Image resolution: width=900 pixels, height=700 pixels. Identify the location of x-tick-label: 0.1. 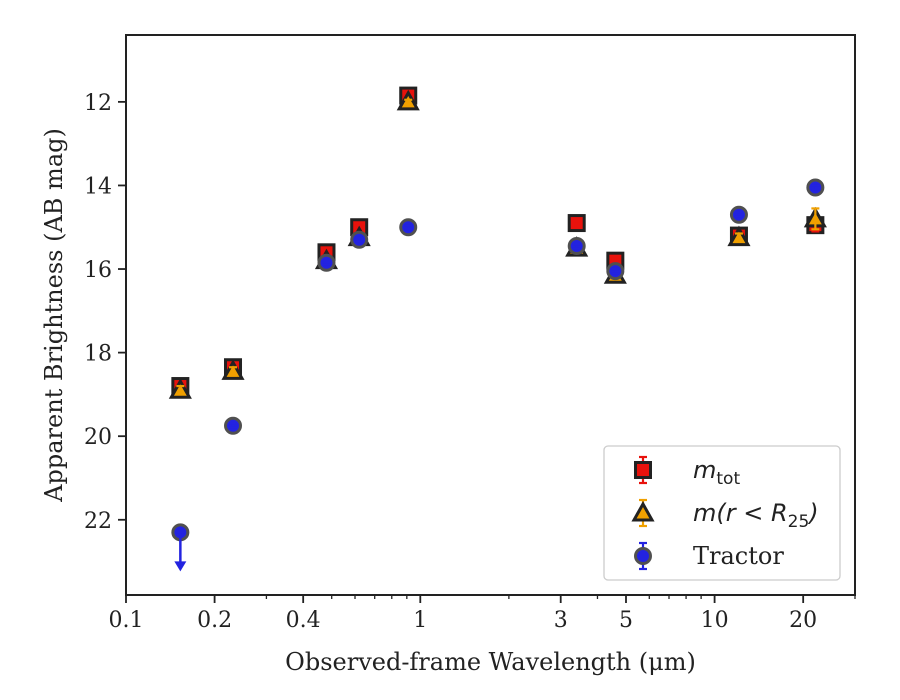
(126, 620).